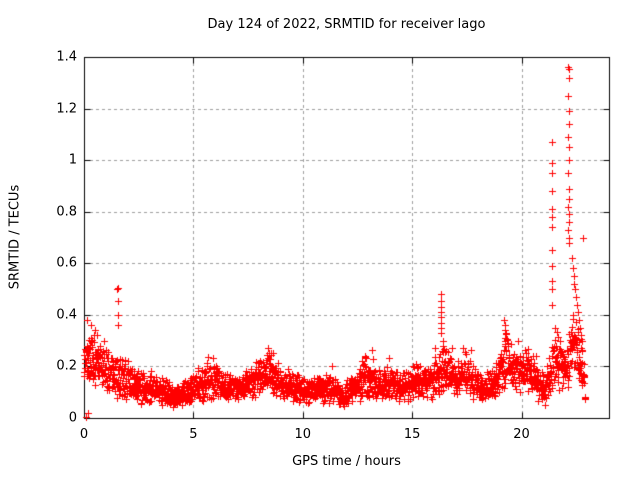  Describe the element at coordinates (66, 263) in the screenshot. I see `y-tick-label: 0.6` at that location.